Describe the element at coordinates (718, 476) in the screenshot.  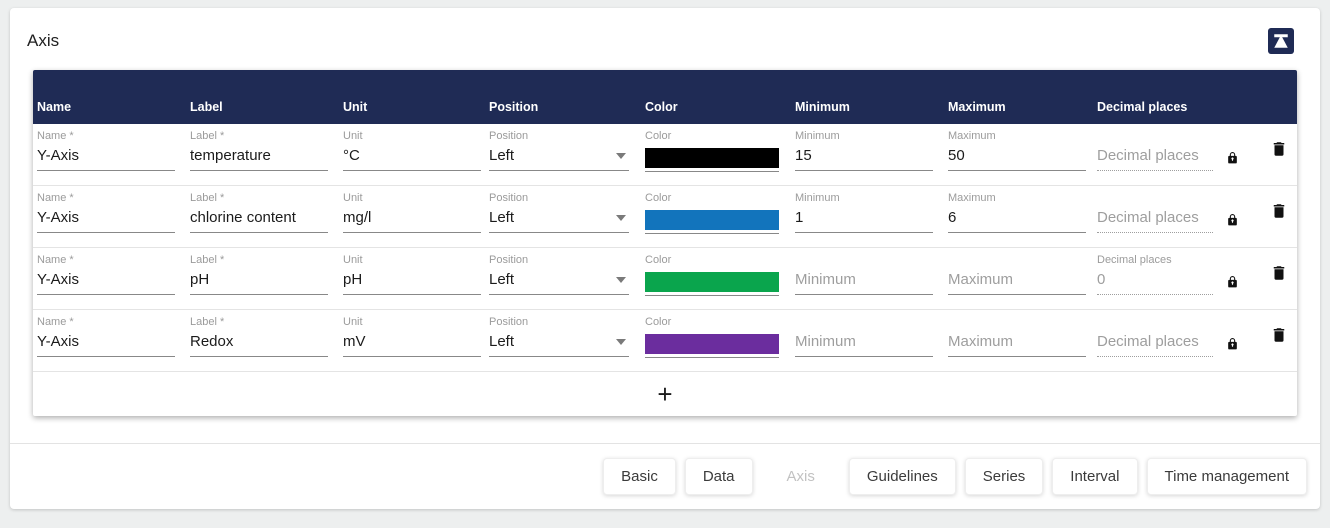
I see `tab-data: Data` at that location.